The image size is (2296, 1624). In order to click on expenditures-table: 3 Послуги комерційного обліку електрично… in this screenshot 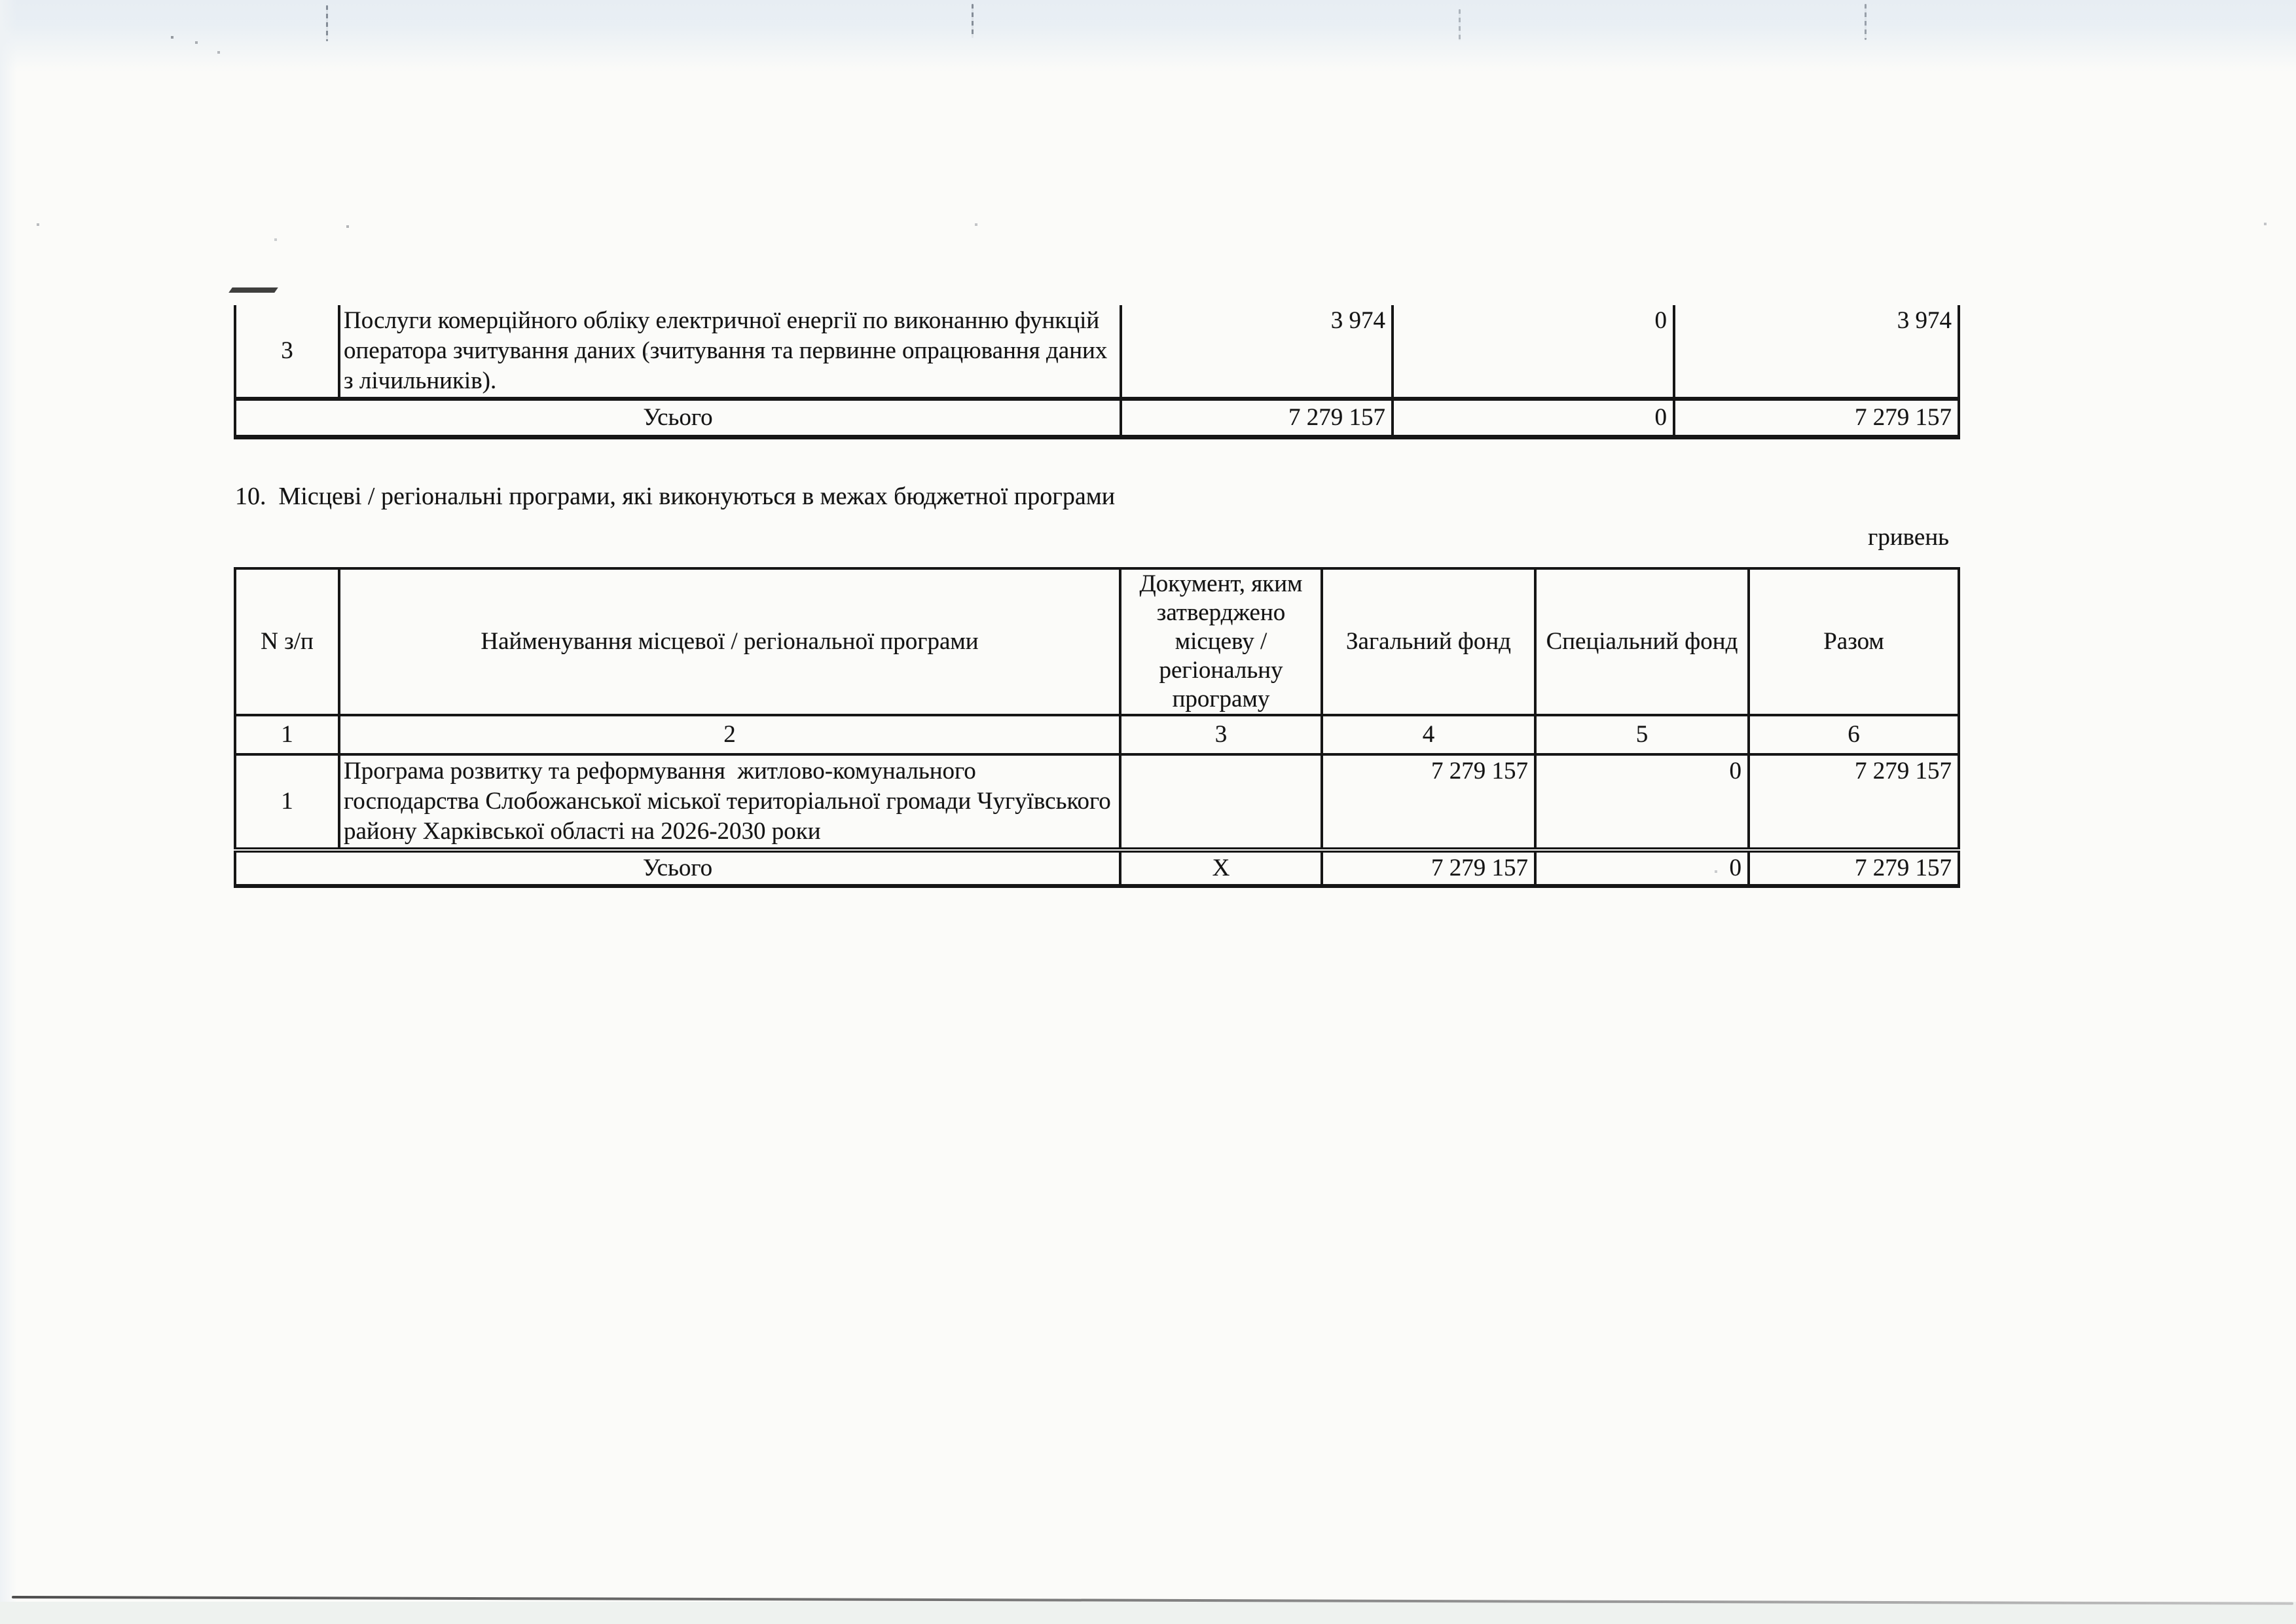, I will do `click(1097, 372)`.